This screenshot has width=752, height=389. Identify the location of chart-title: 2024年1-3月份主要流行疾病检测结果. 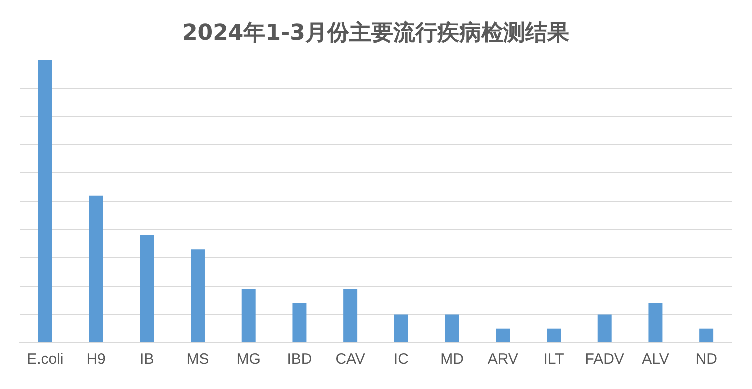
(376, 34).